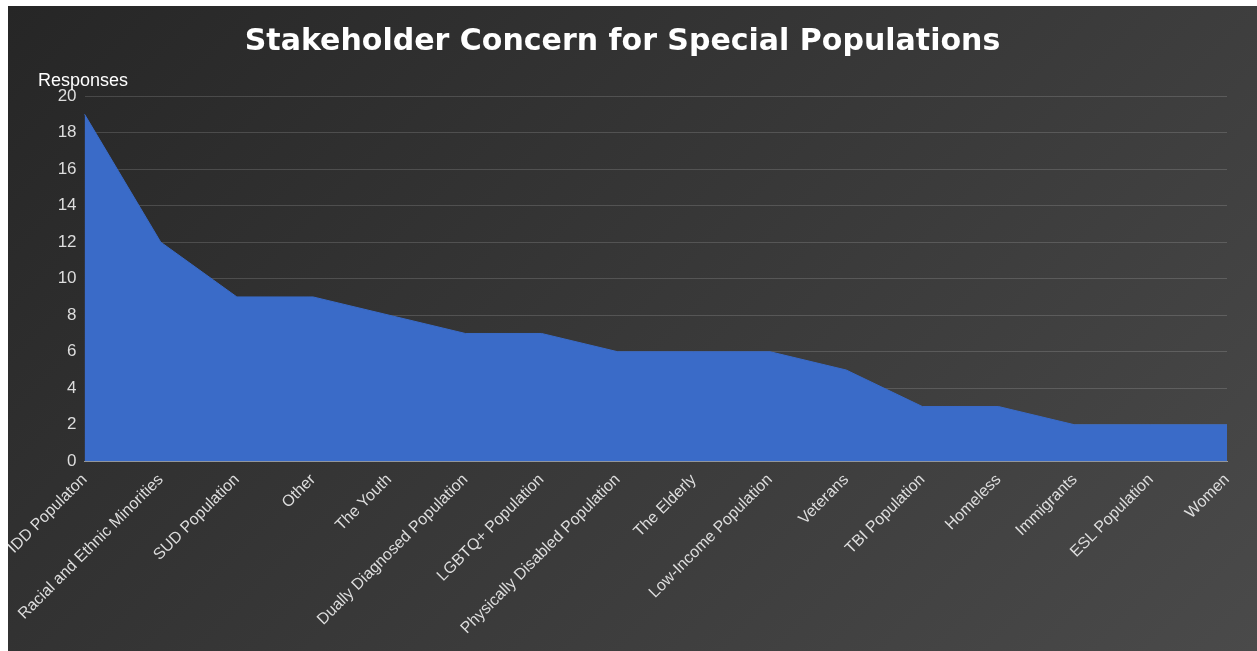  I want to click on y-tick-label: 8, so click(72, 314).